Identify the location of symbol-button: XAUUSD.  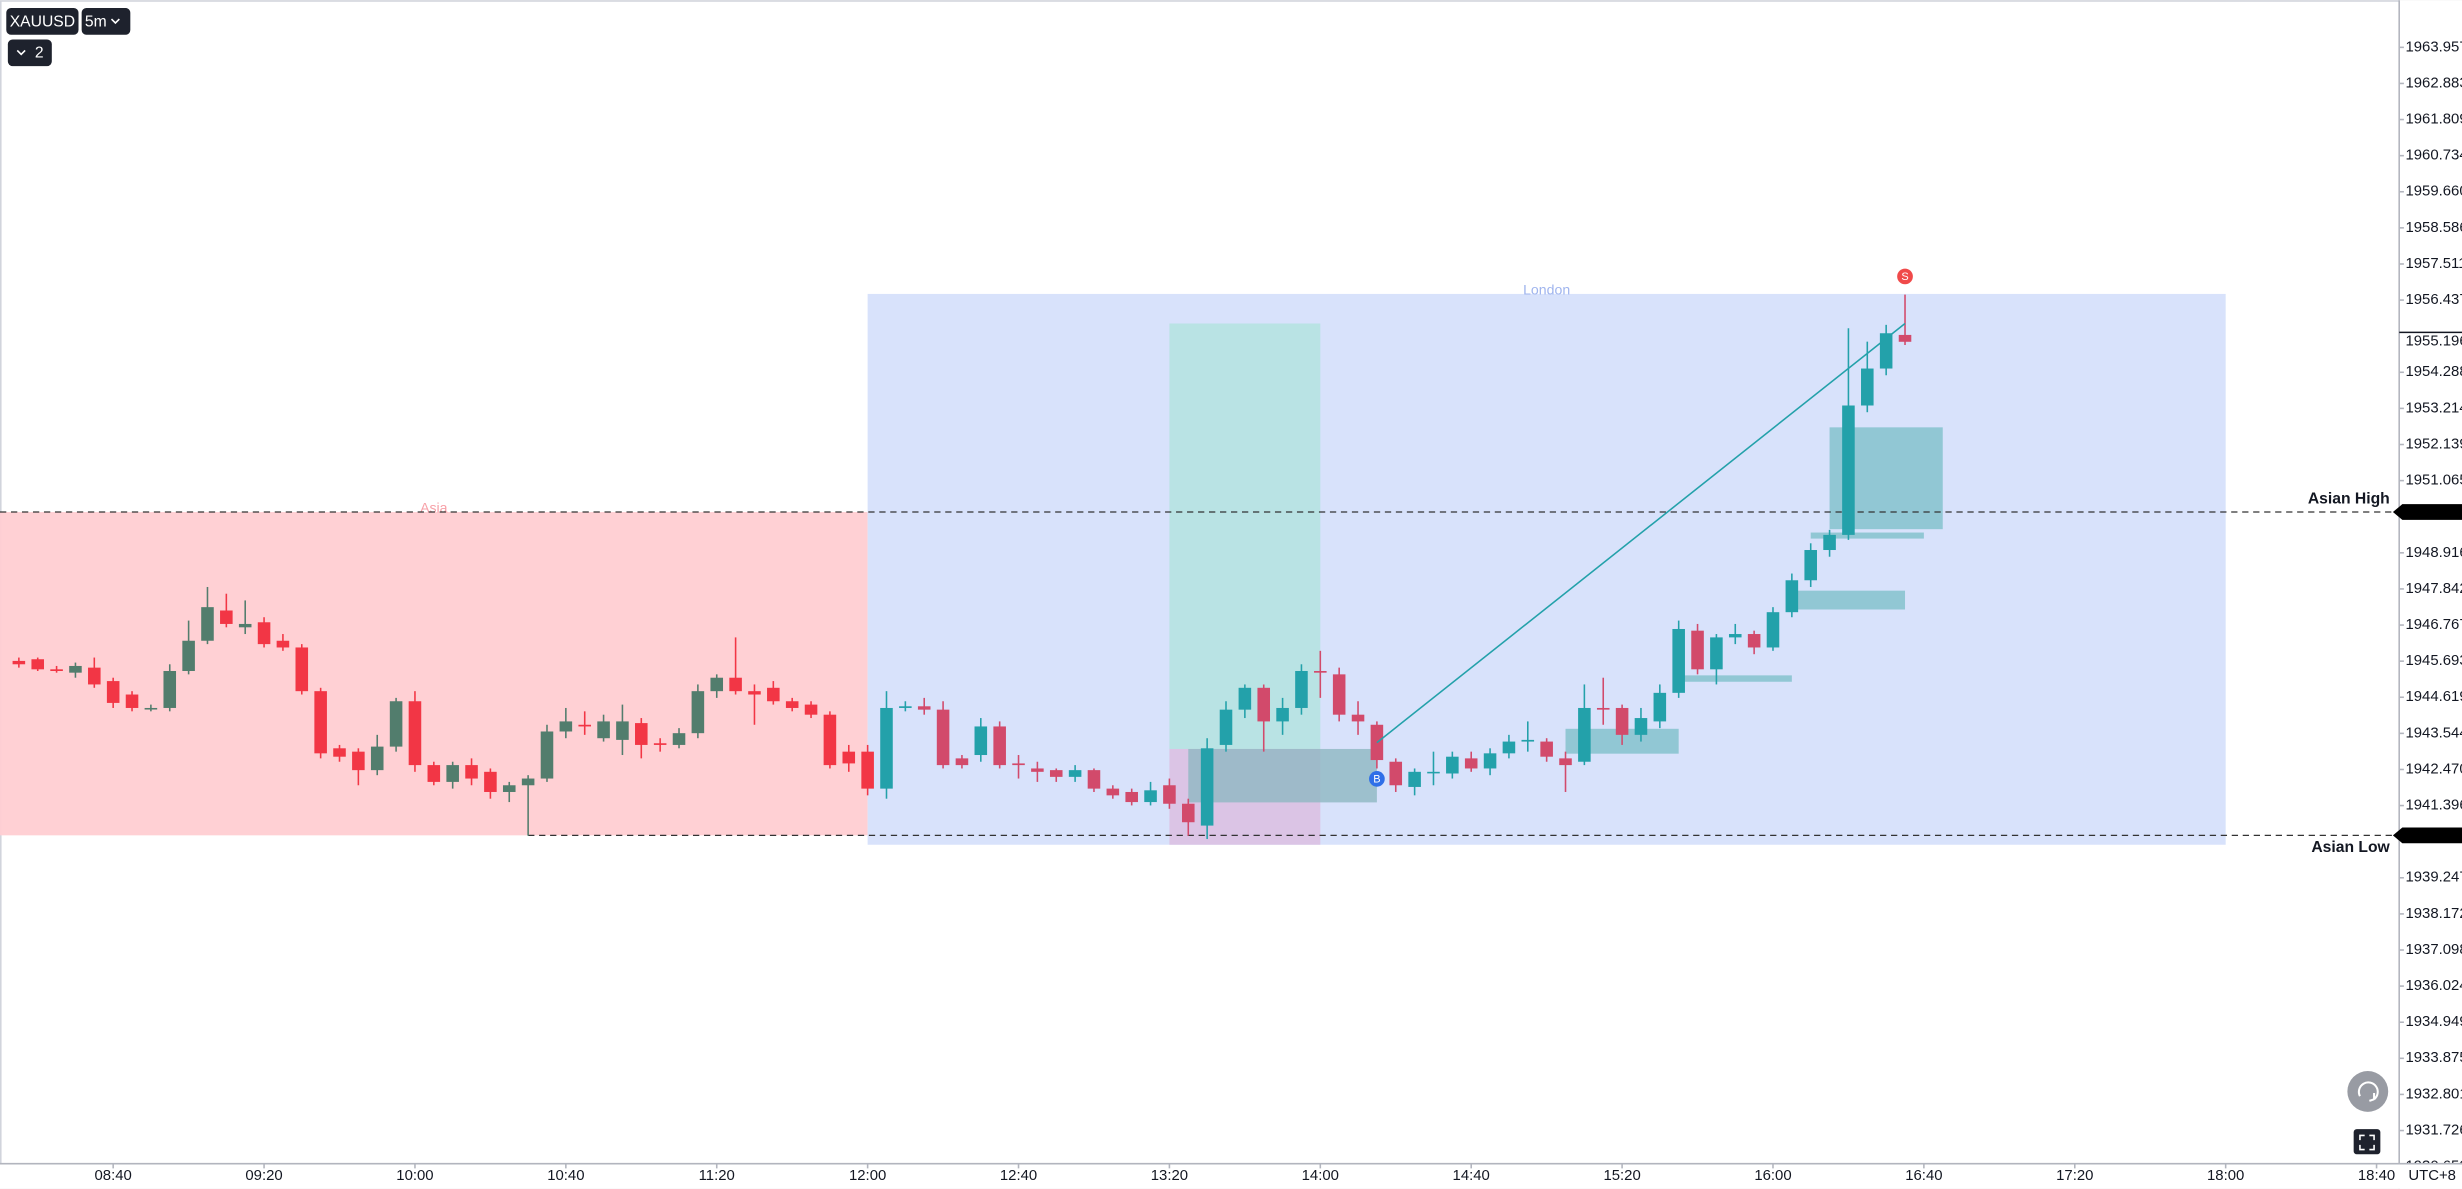
(42, 21).